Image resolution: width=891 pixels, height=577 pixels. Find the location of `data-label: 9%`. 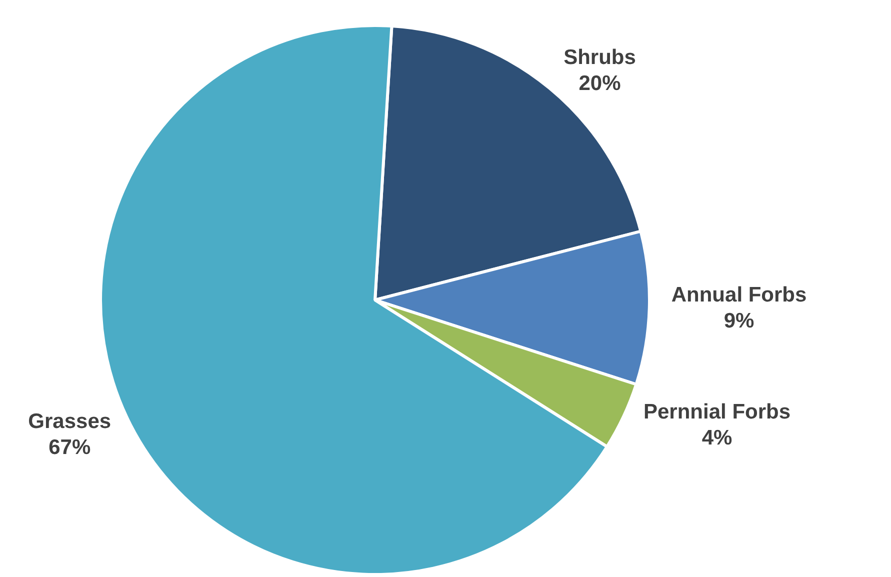

data-label: 9% is located at coordinates (739, 321).